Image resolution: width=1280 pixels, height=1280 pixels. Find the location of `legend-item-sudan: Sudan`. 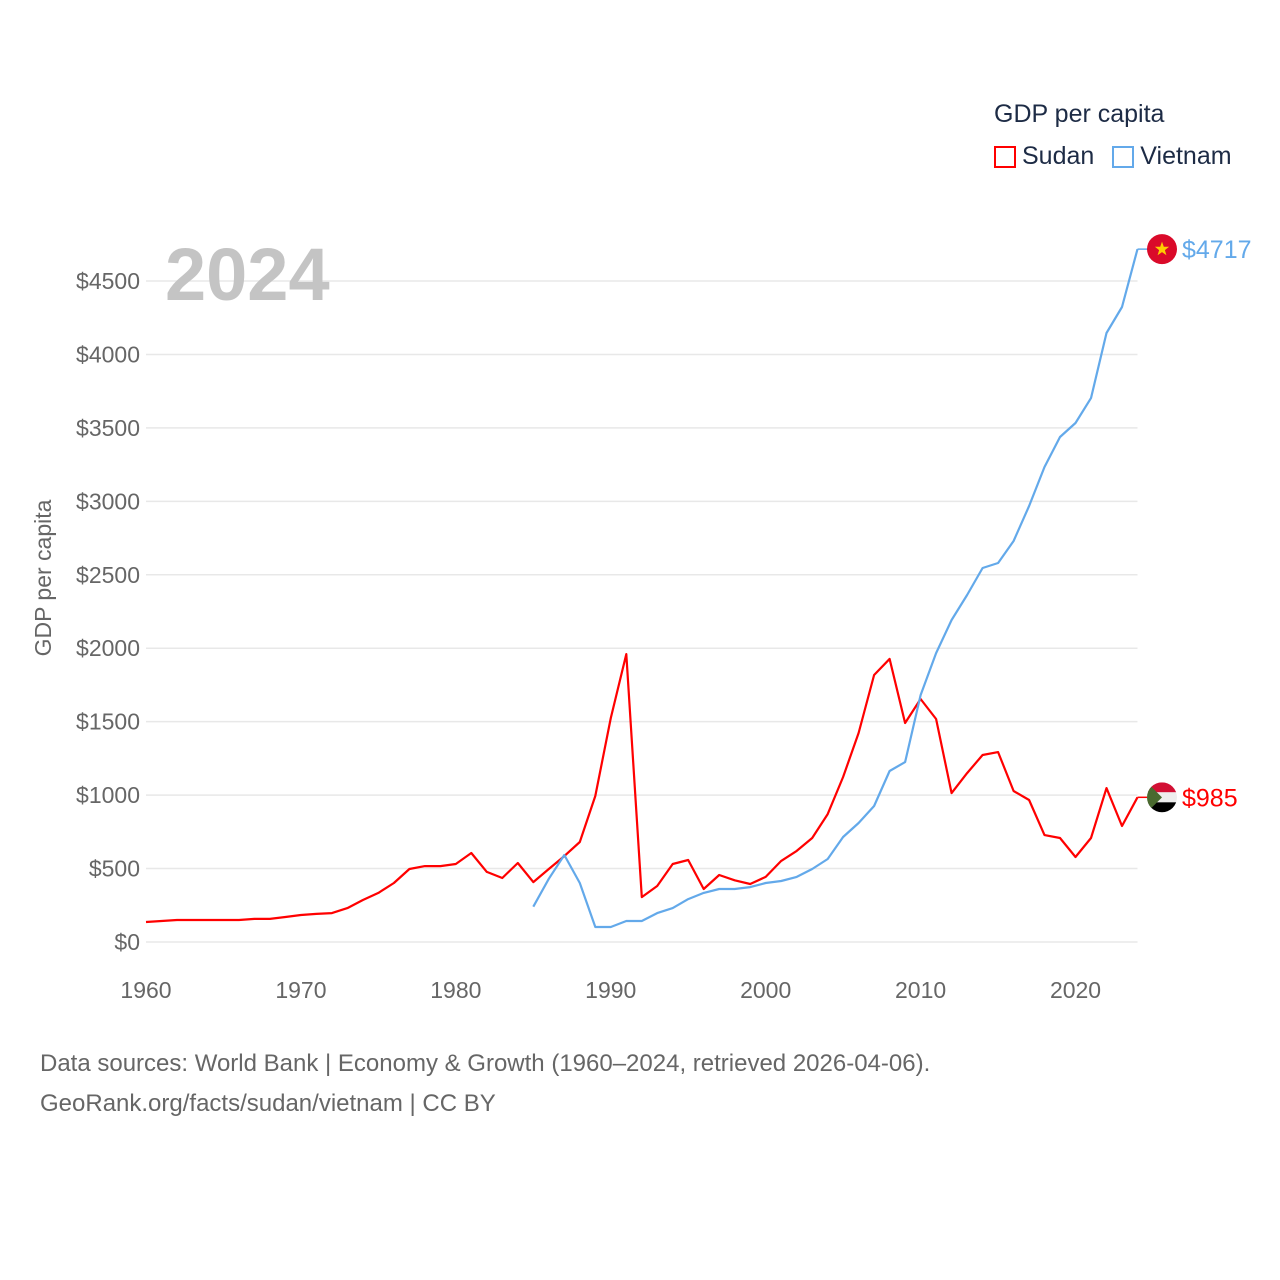

legend-item-sudan: Sudan is located at coordinates (1044, 156).